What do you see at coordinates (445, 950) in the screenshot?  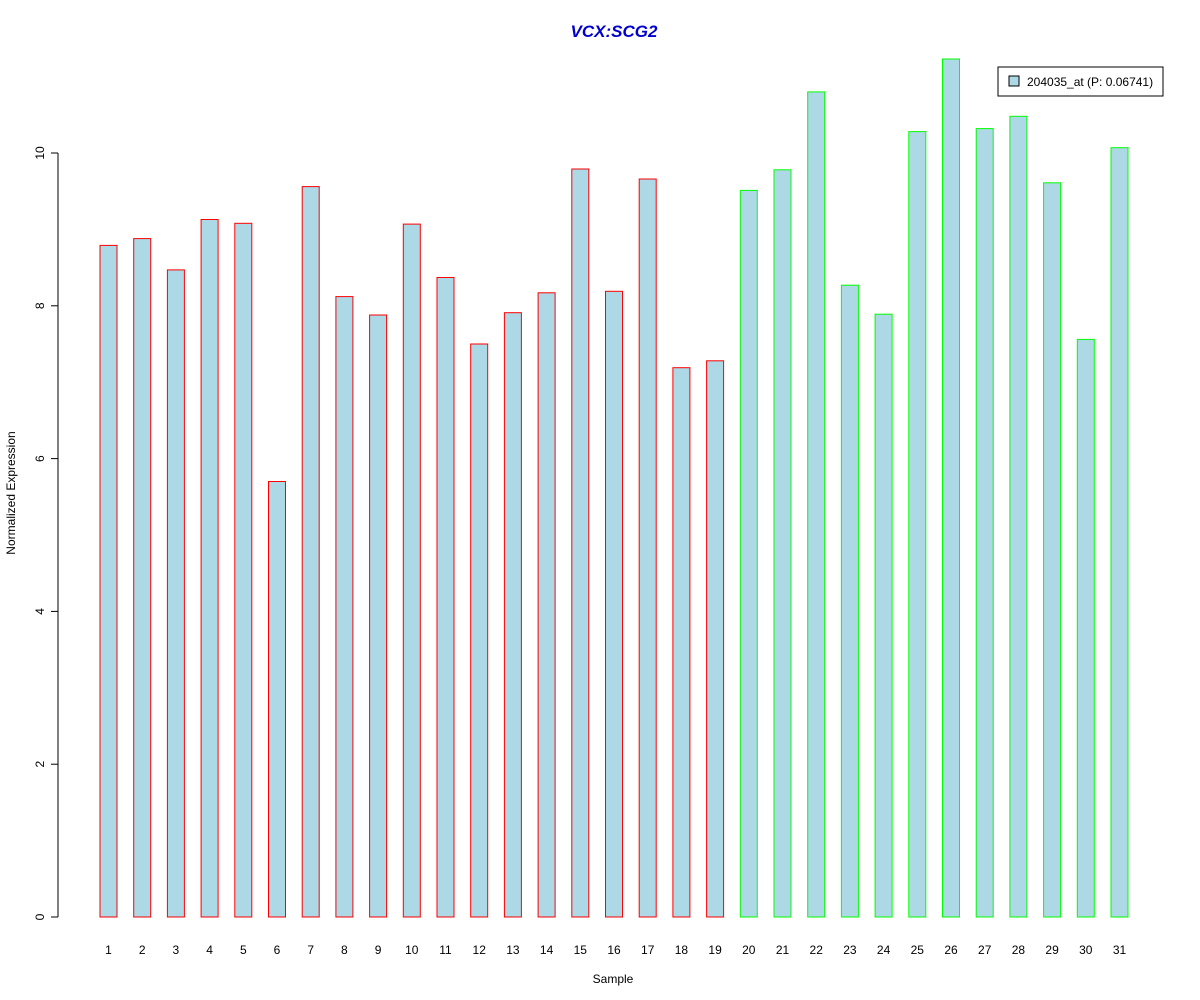 I see `x-tick-label: 11` at bounding box center [445, 950].